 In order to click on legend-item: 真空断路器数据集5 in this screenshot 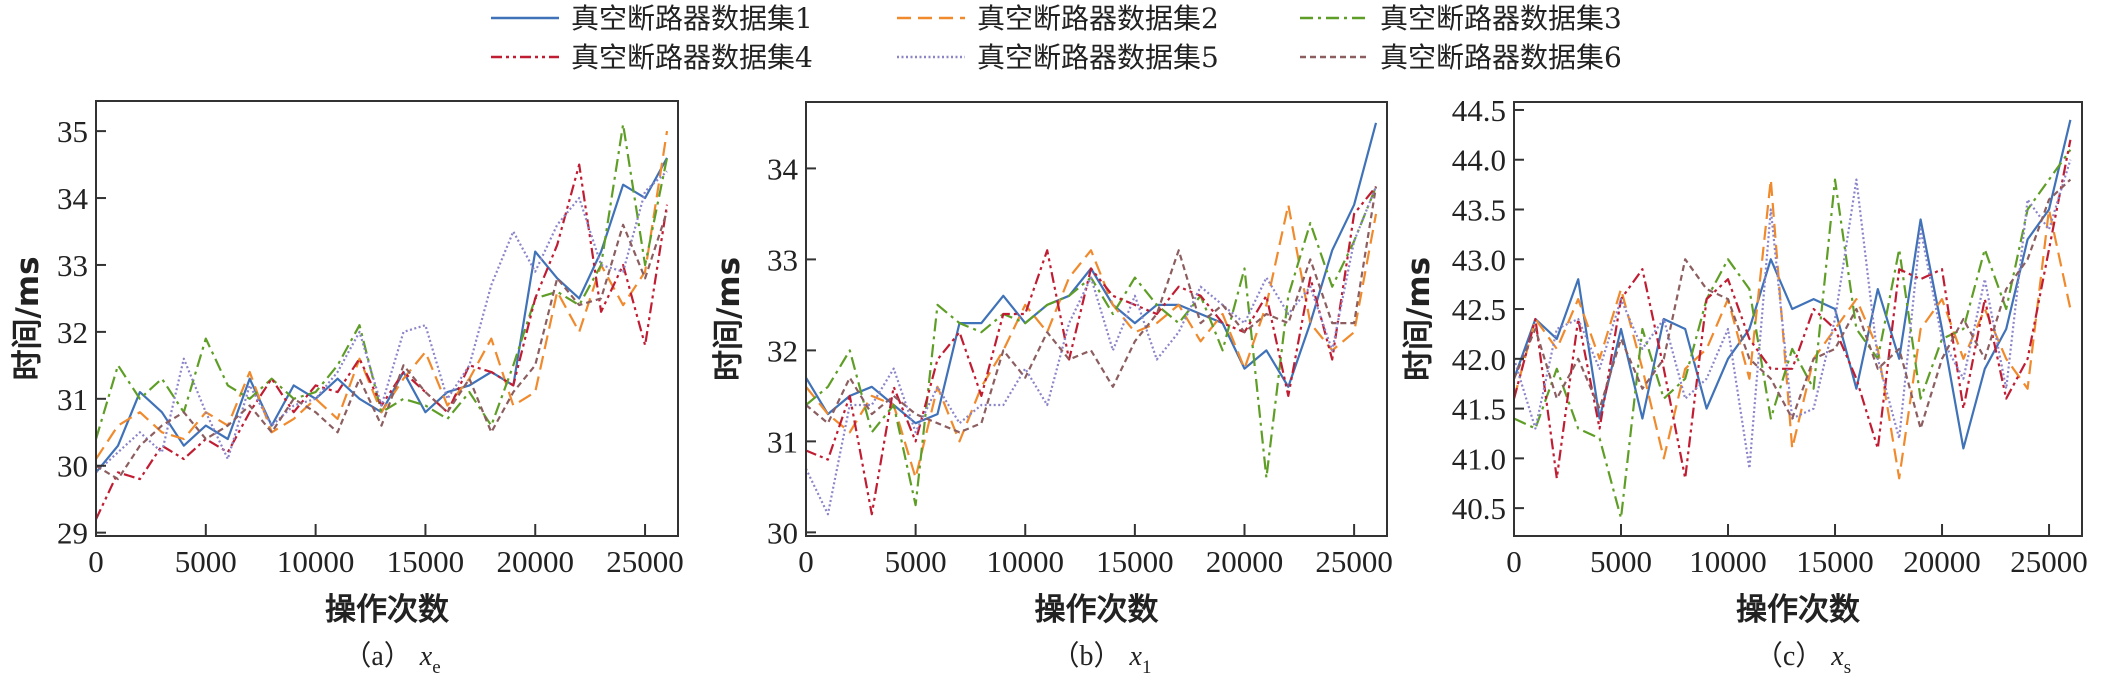, I will do `click(1058, 57)`.